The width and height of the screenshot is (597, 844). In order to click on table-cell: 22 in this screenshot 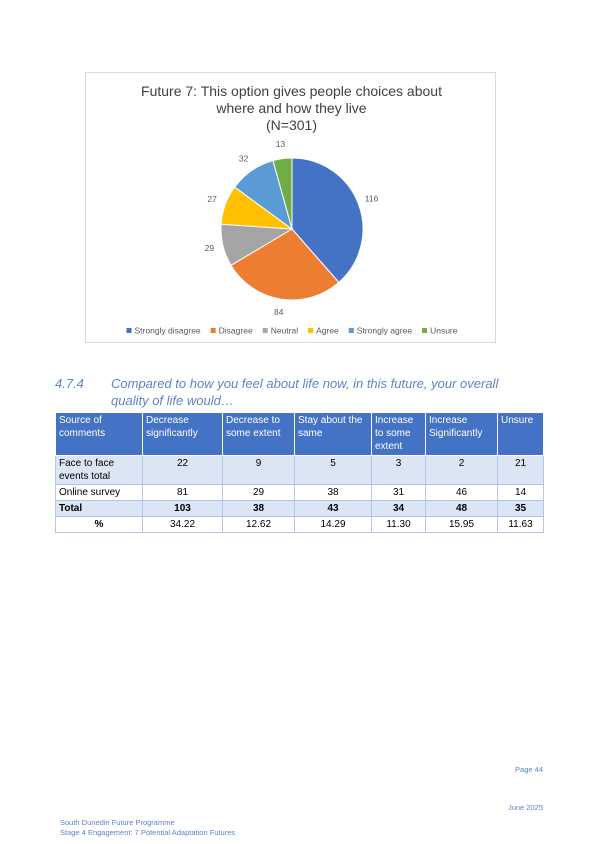, I will do `click(182, 470)`.